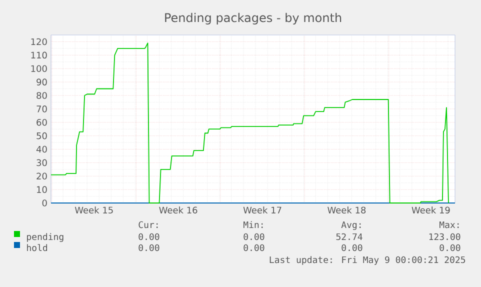 The width and height of the screenshot is (481, 287). Describe the element at coordinates (41, 95) in the screenshot. I see `y-tick-label: 80` at that location.